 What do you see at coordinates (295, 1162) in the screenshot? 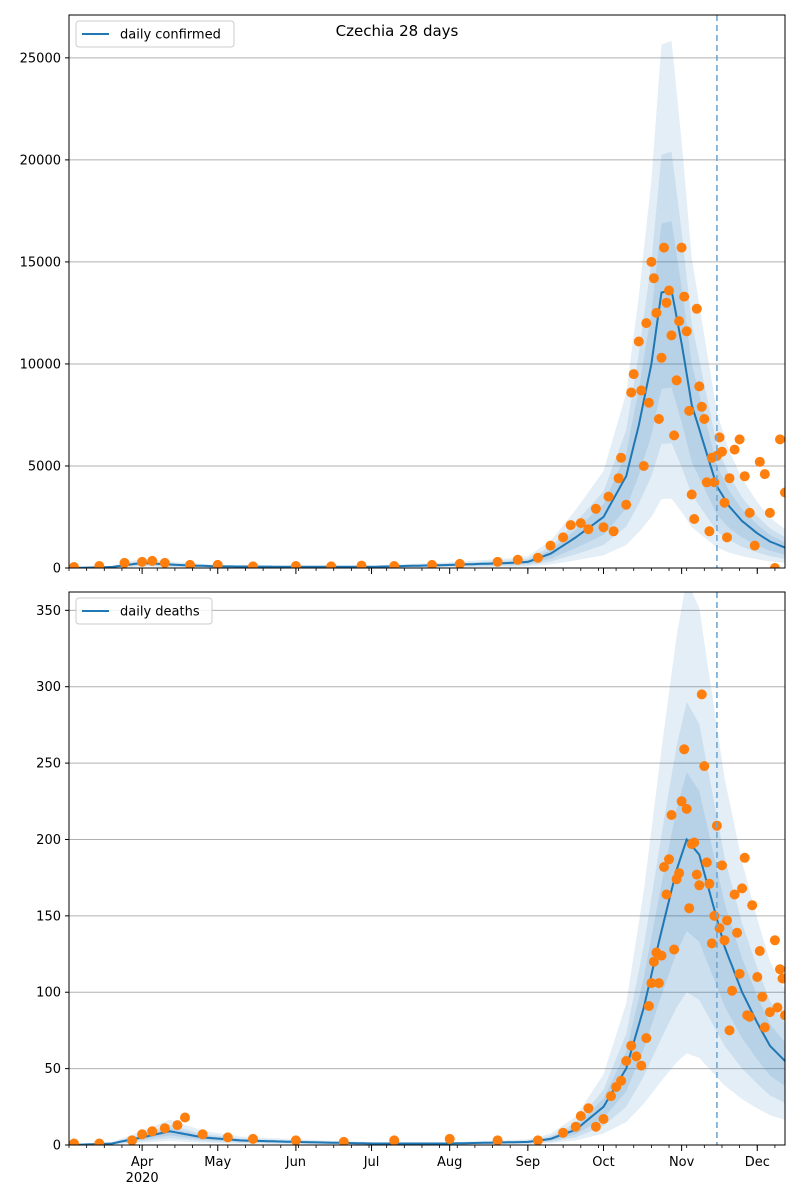
I see `x-tick-label: Jun` at bounding box center [295, 1162].